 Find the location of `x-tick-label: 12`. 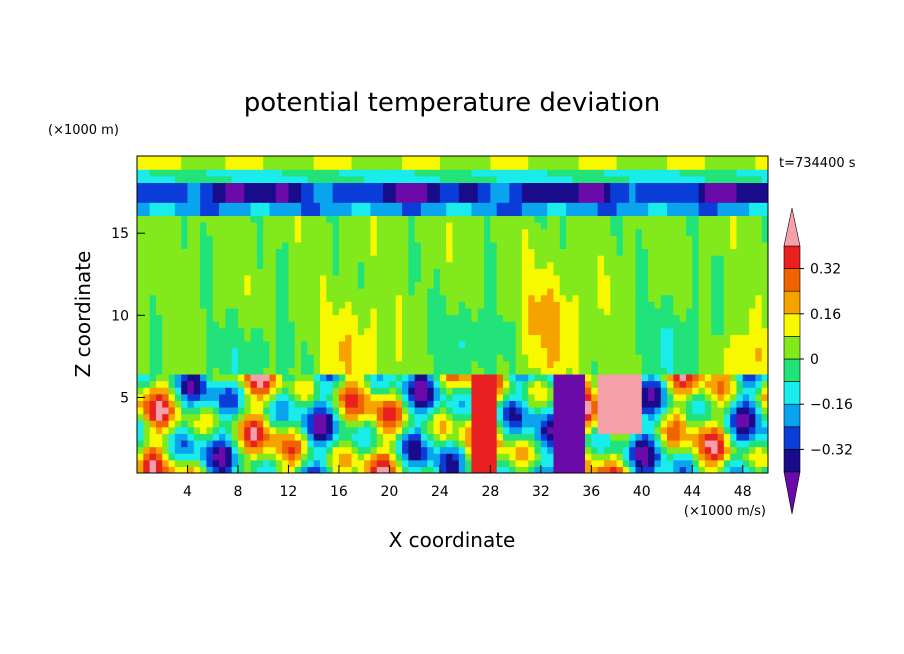

x-tick-label: 12 is located at coordinates (289, 492).